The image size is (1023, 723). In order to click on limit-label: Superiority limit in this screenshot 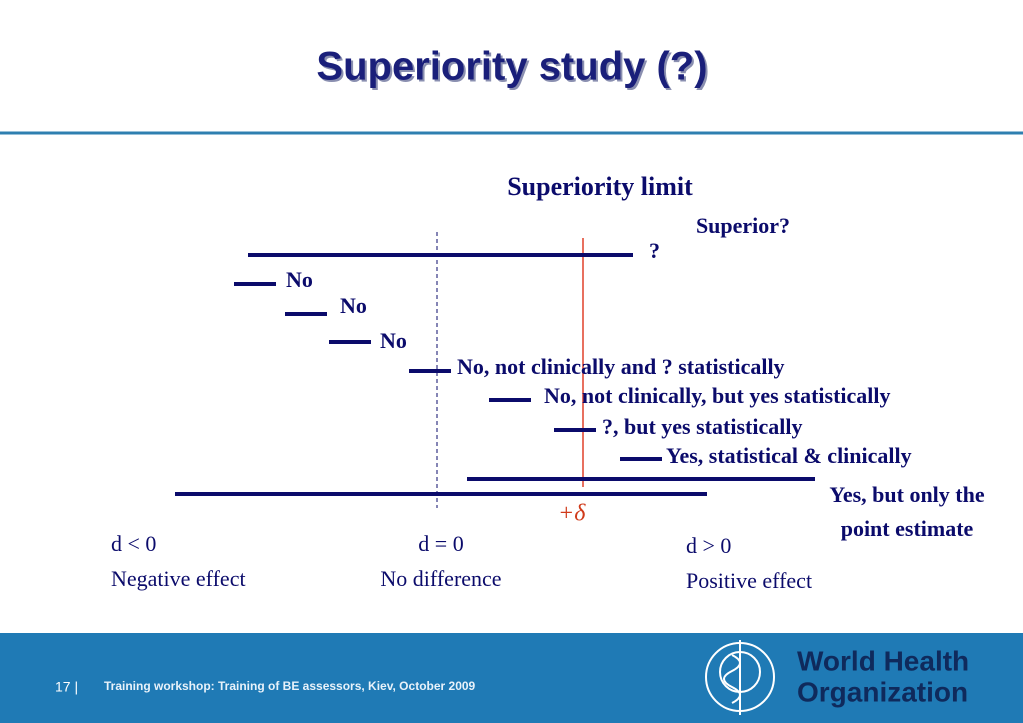, I will do `click(600, 186)`.